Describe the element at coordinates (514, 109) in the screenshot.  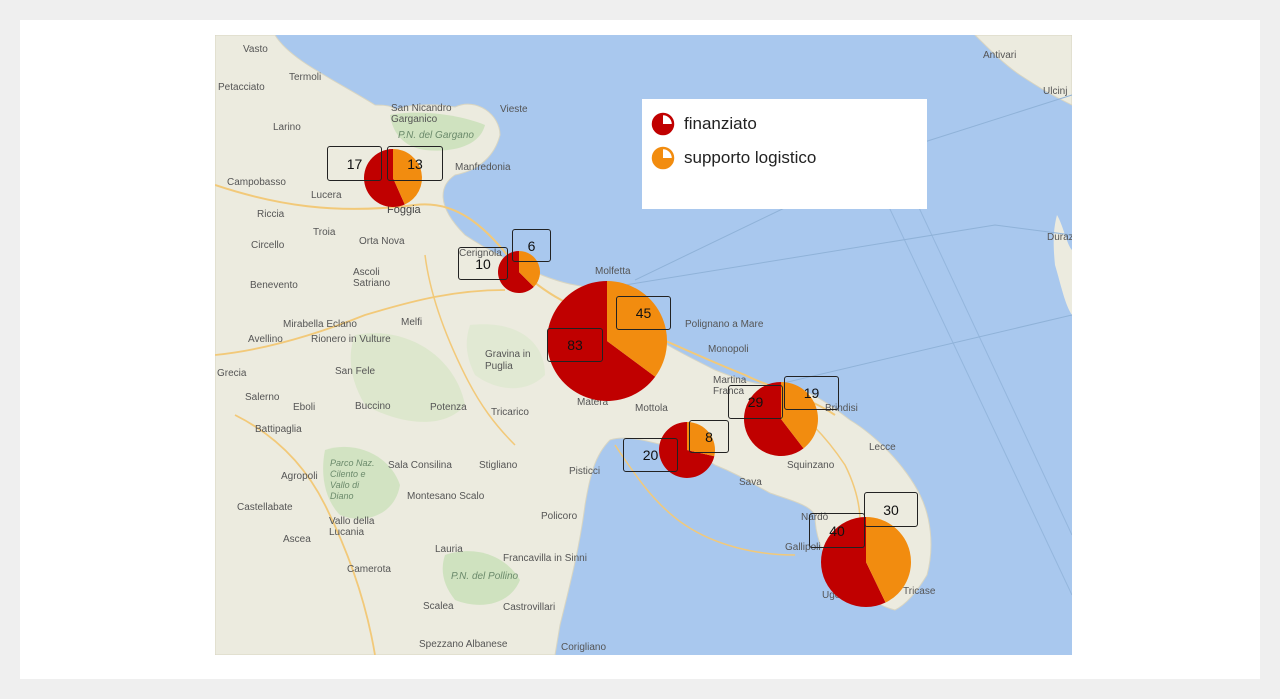
I see `place-label: Vieste` at that location.